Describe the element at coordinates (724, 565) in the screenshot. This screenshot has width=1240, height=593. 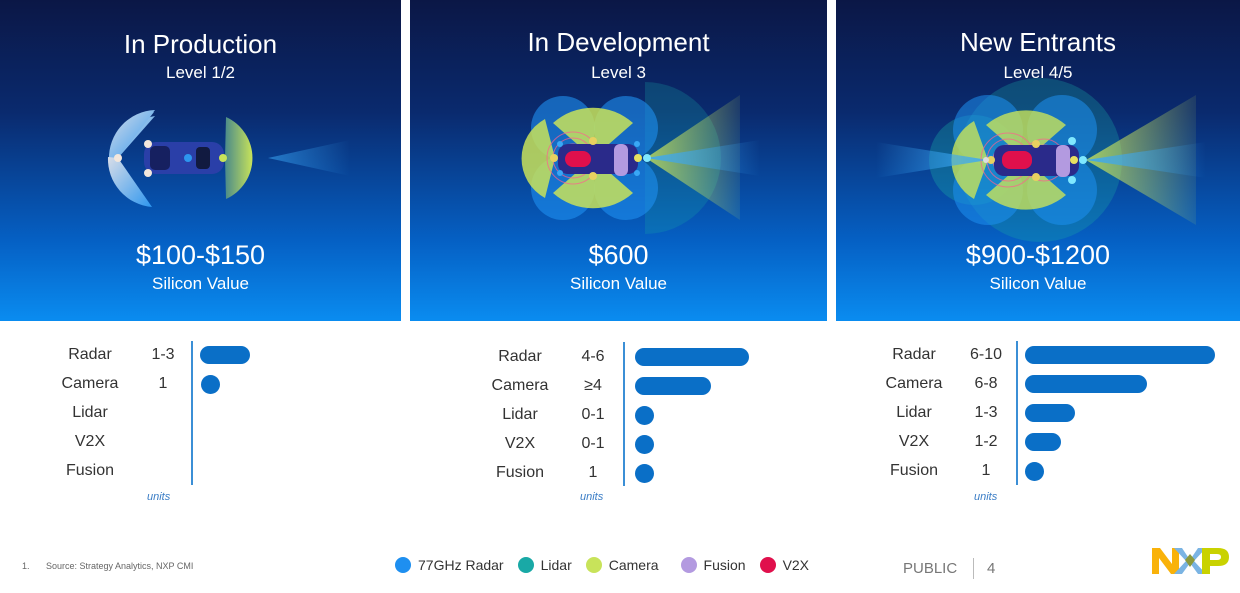
I see `legend-label: Fusion` at that location.